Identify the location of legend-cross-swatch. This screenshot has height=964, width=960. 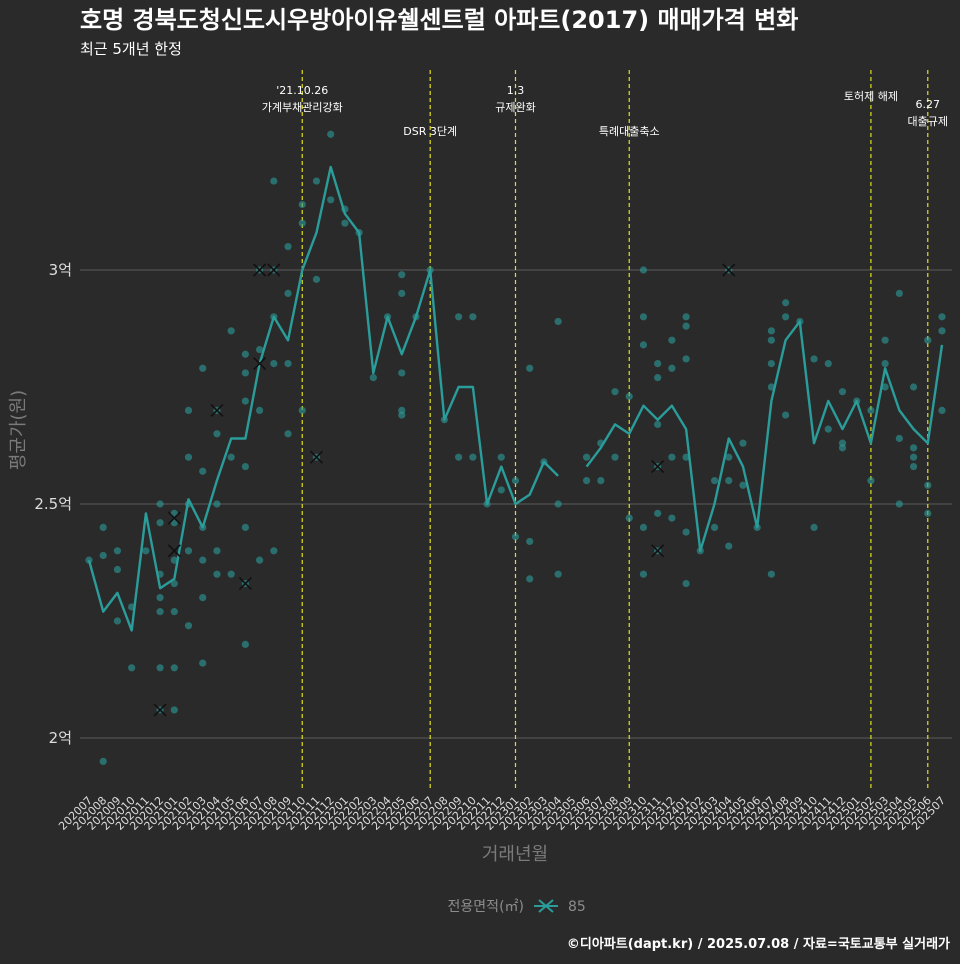
(546, 906).